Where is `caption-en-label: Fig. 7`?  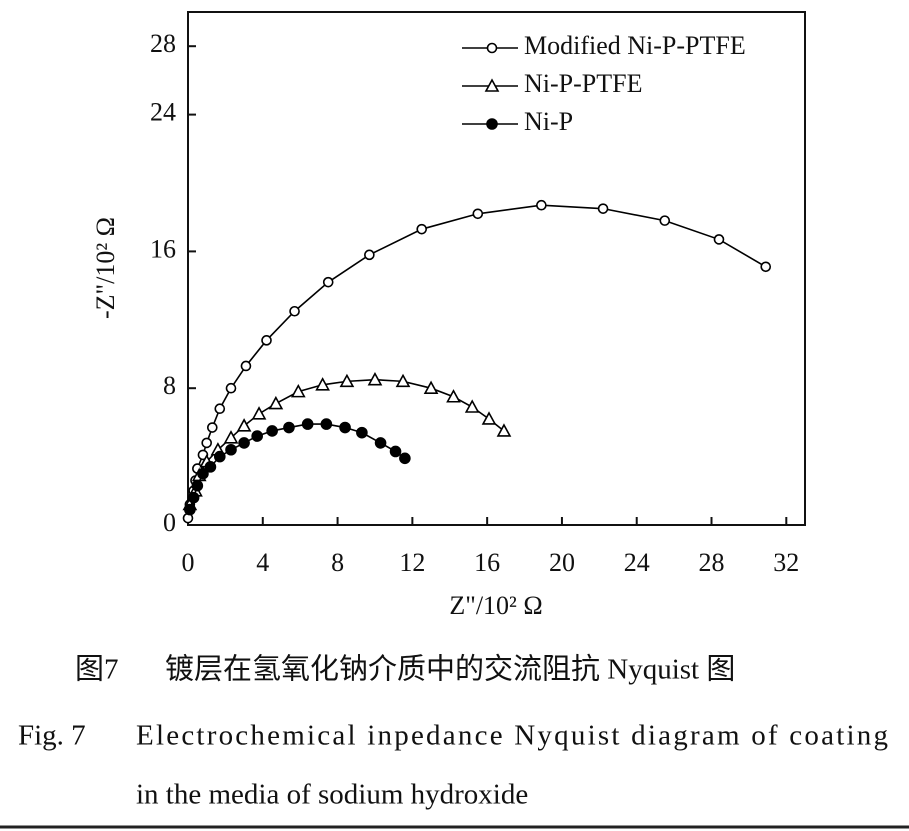
caption-en-label: Fig. 7 is located at coordinates (52, 736).